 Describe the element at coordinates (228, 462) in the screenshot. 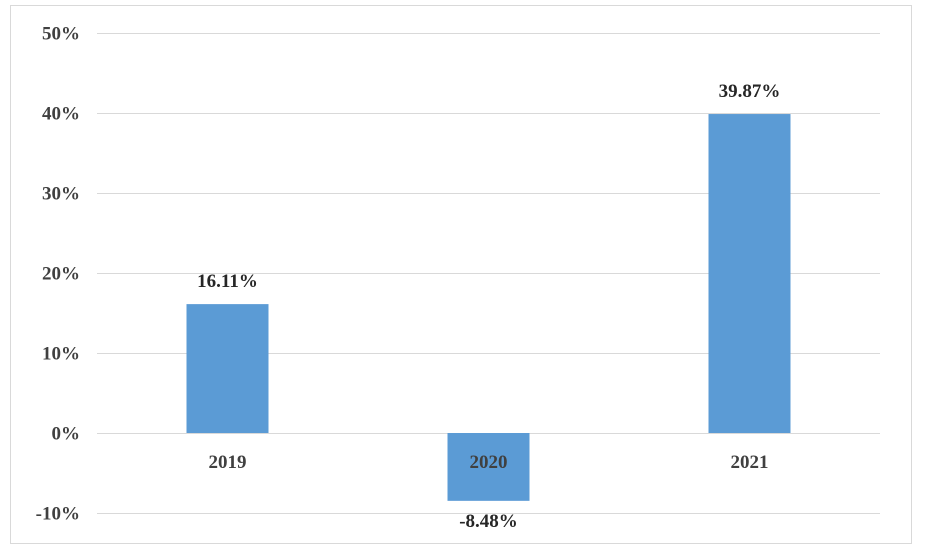

I see `x-tick-label: 2019` at that location.